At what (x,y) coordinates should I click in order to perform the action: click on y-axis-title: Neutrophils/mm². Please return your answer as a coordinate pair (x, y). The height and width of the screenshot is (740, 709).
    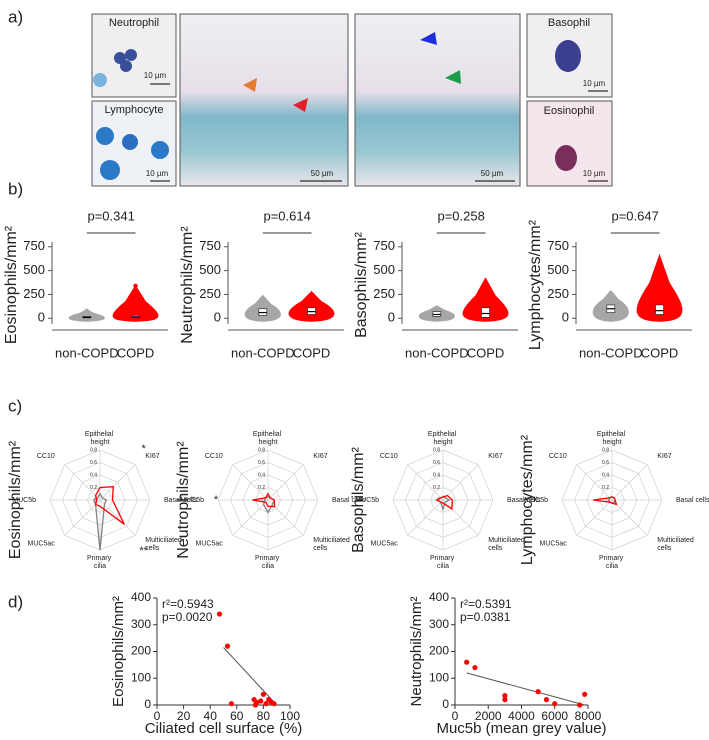
    Looking at the image, I should click on (416, 651).